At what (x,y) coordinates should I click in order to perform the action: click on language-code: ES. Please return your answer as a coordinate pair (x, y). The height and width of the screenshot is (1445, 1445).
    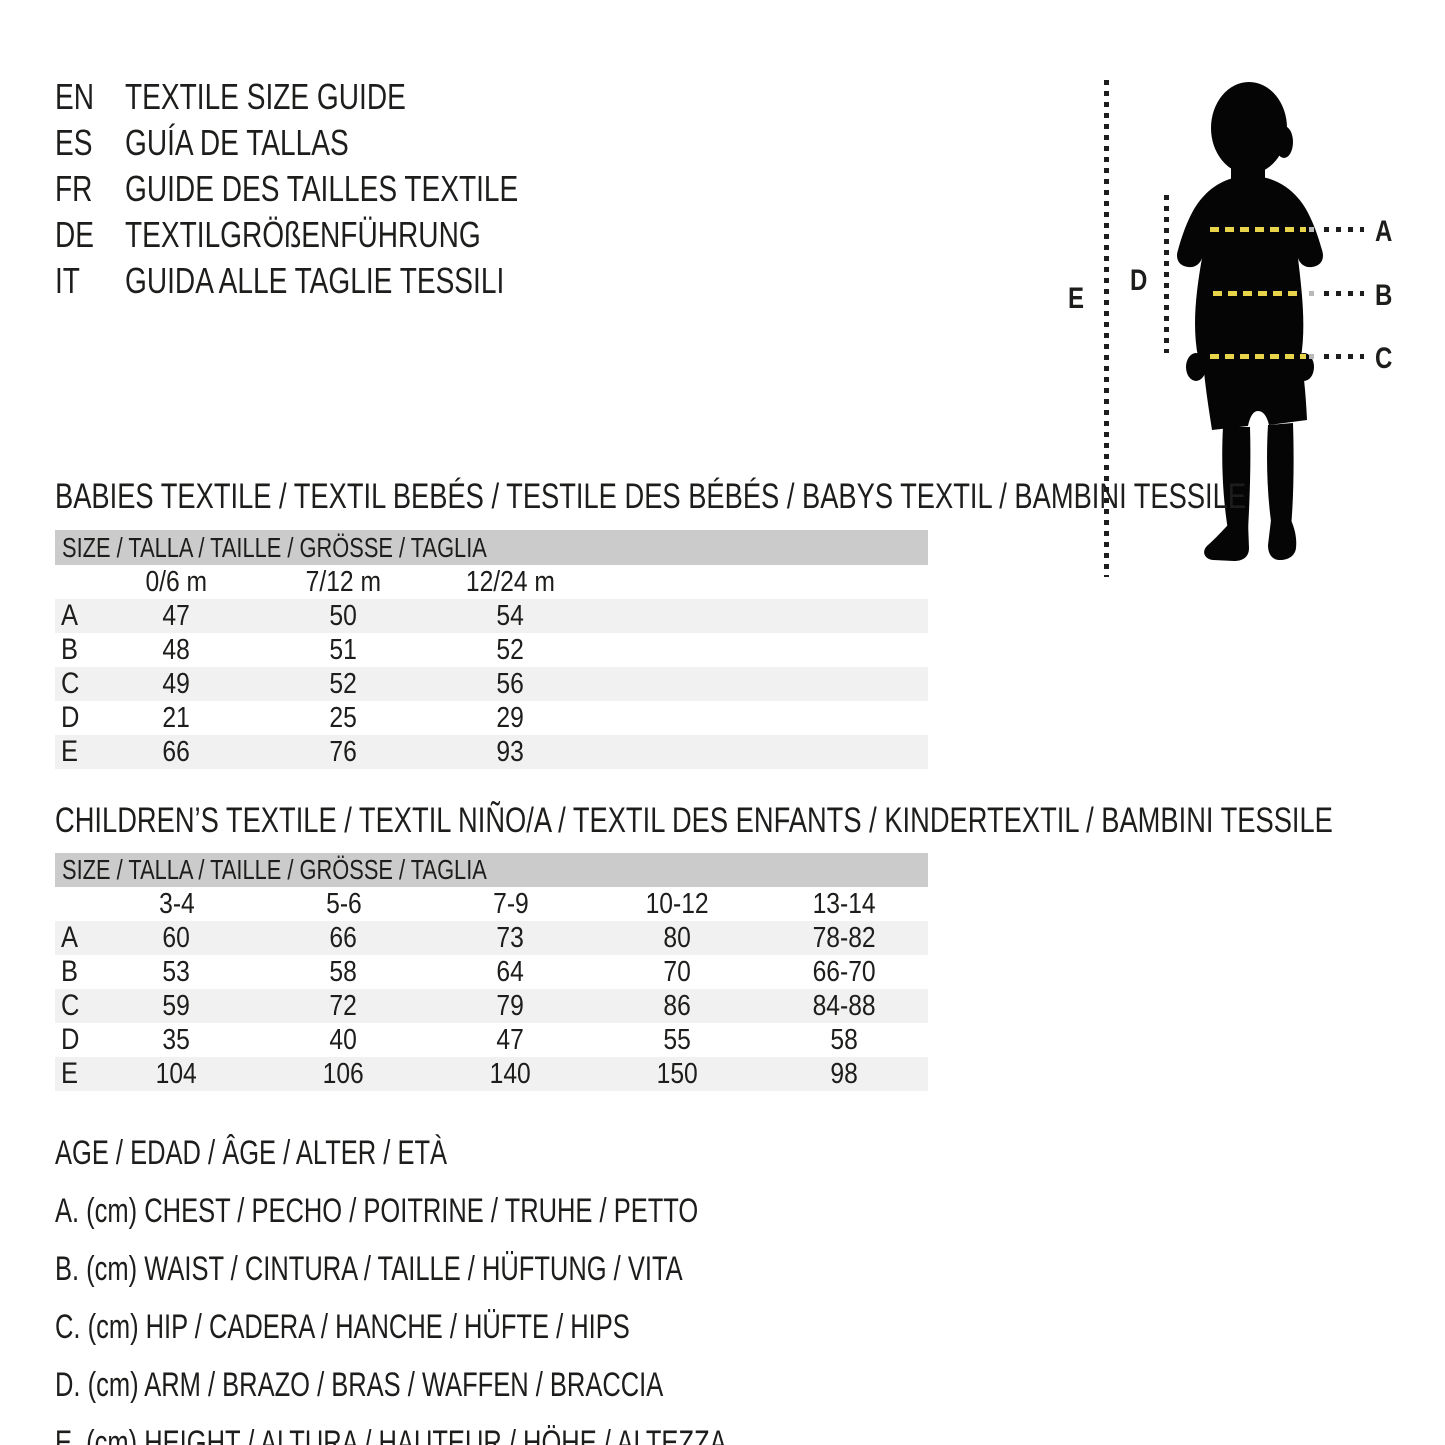
    Looking at the image, I should click on (74, 142).